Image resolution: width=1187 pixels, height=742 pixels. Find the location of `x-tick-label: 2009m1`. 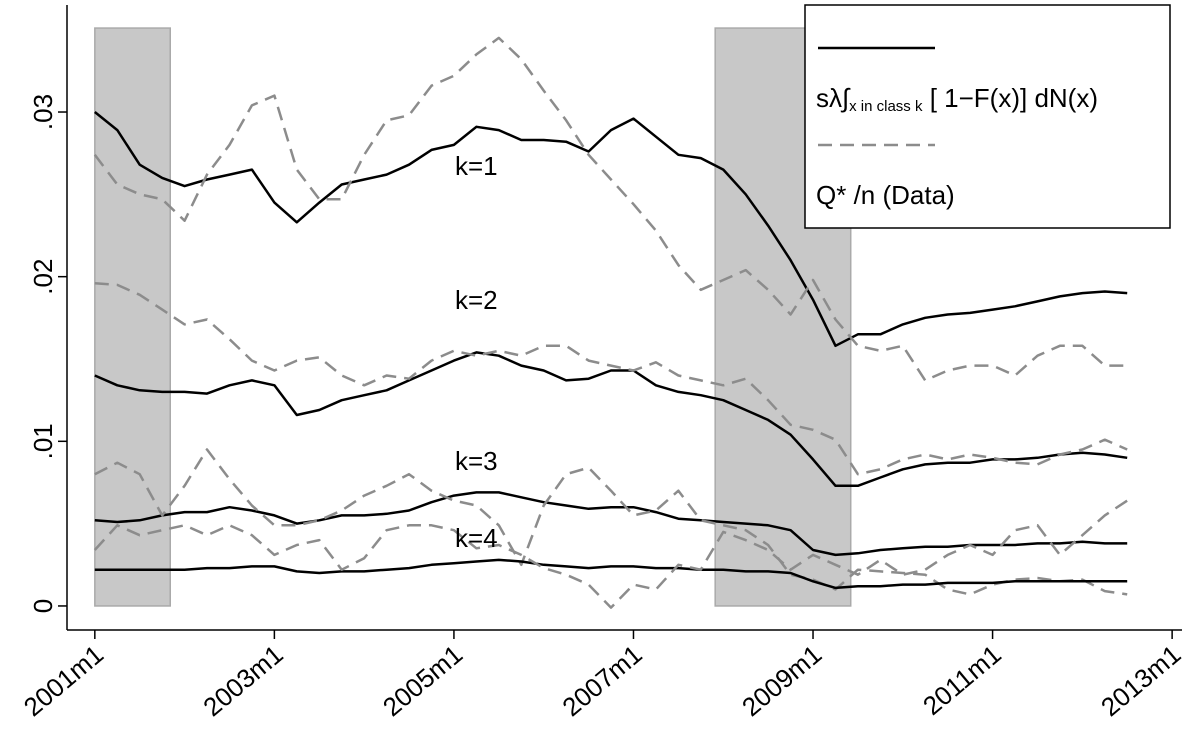

x-tick-label: 2009m1 is located at coordinates (781, 680).